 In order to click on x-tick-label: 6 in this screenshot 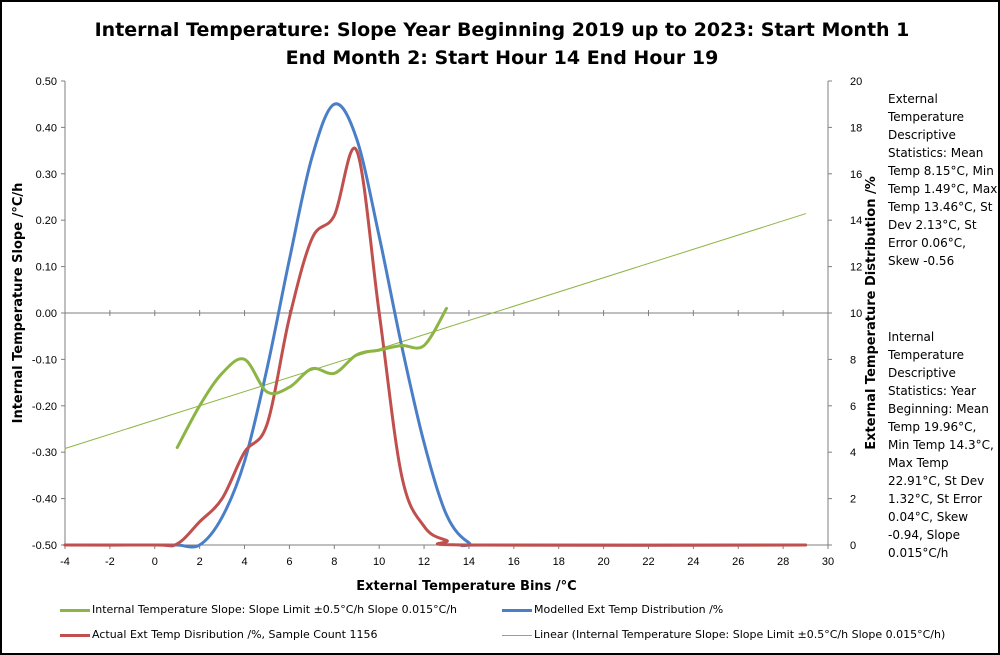, I will do `click(289, 562)`.